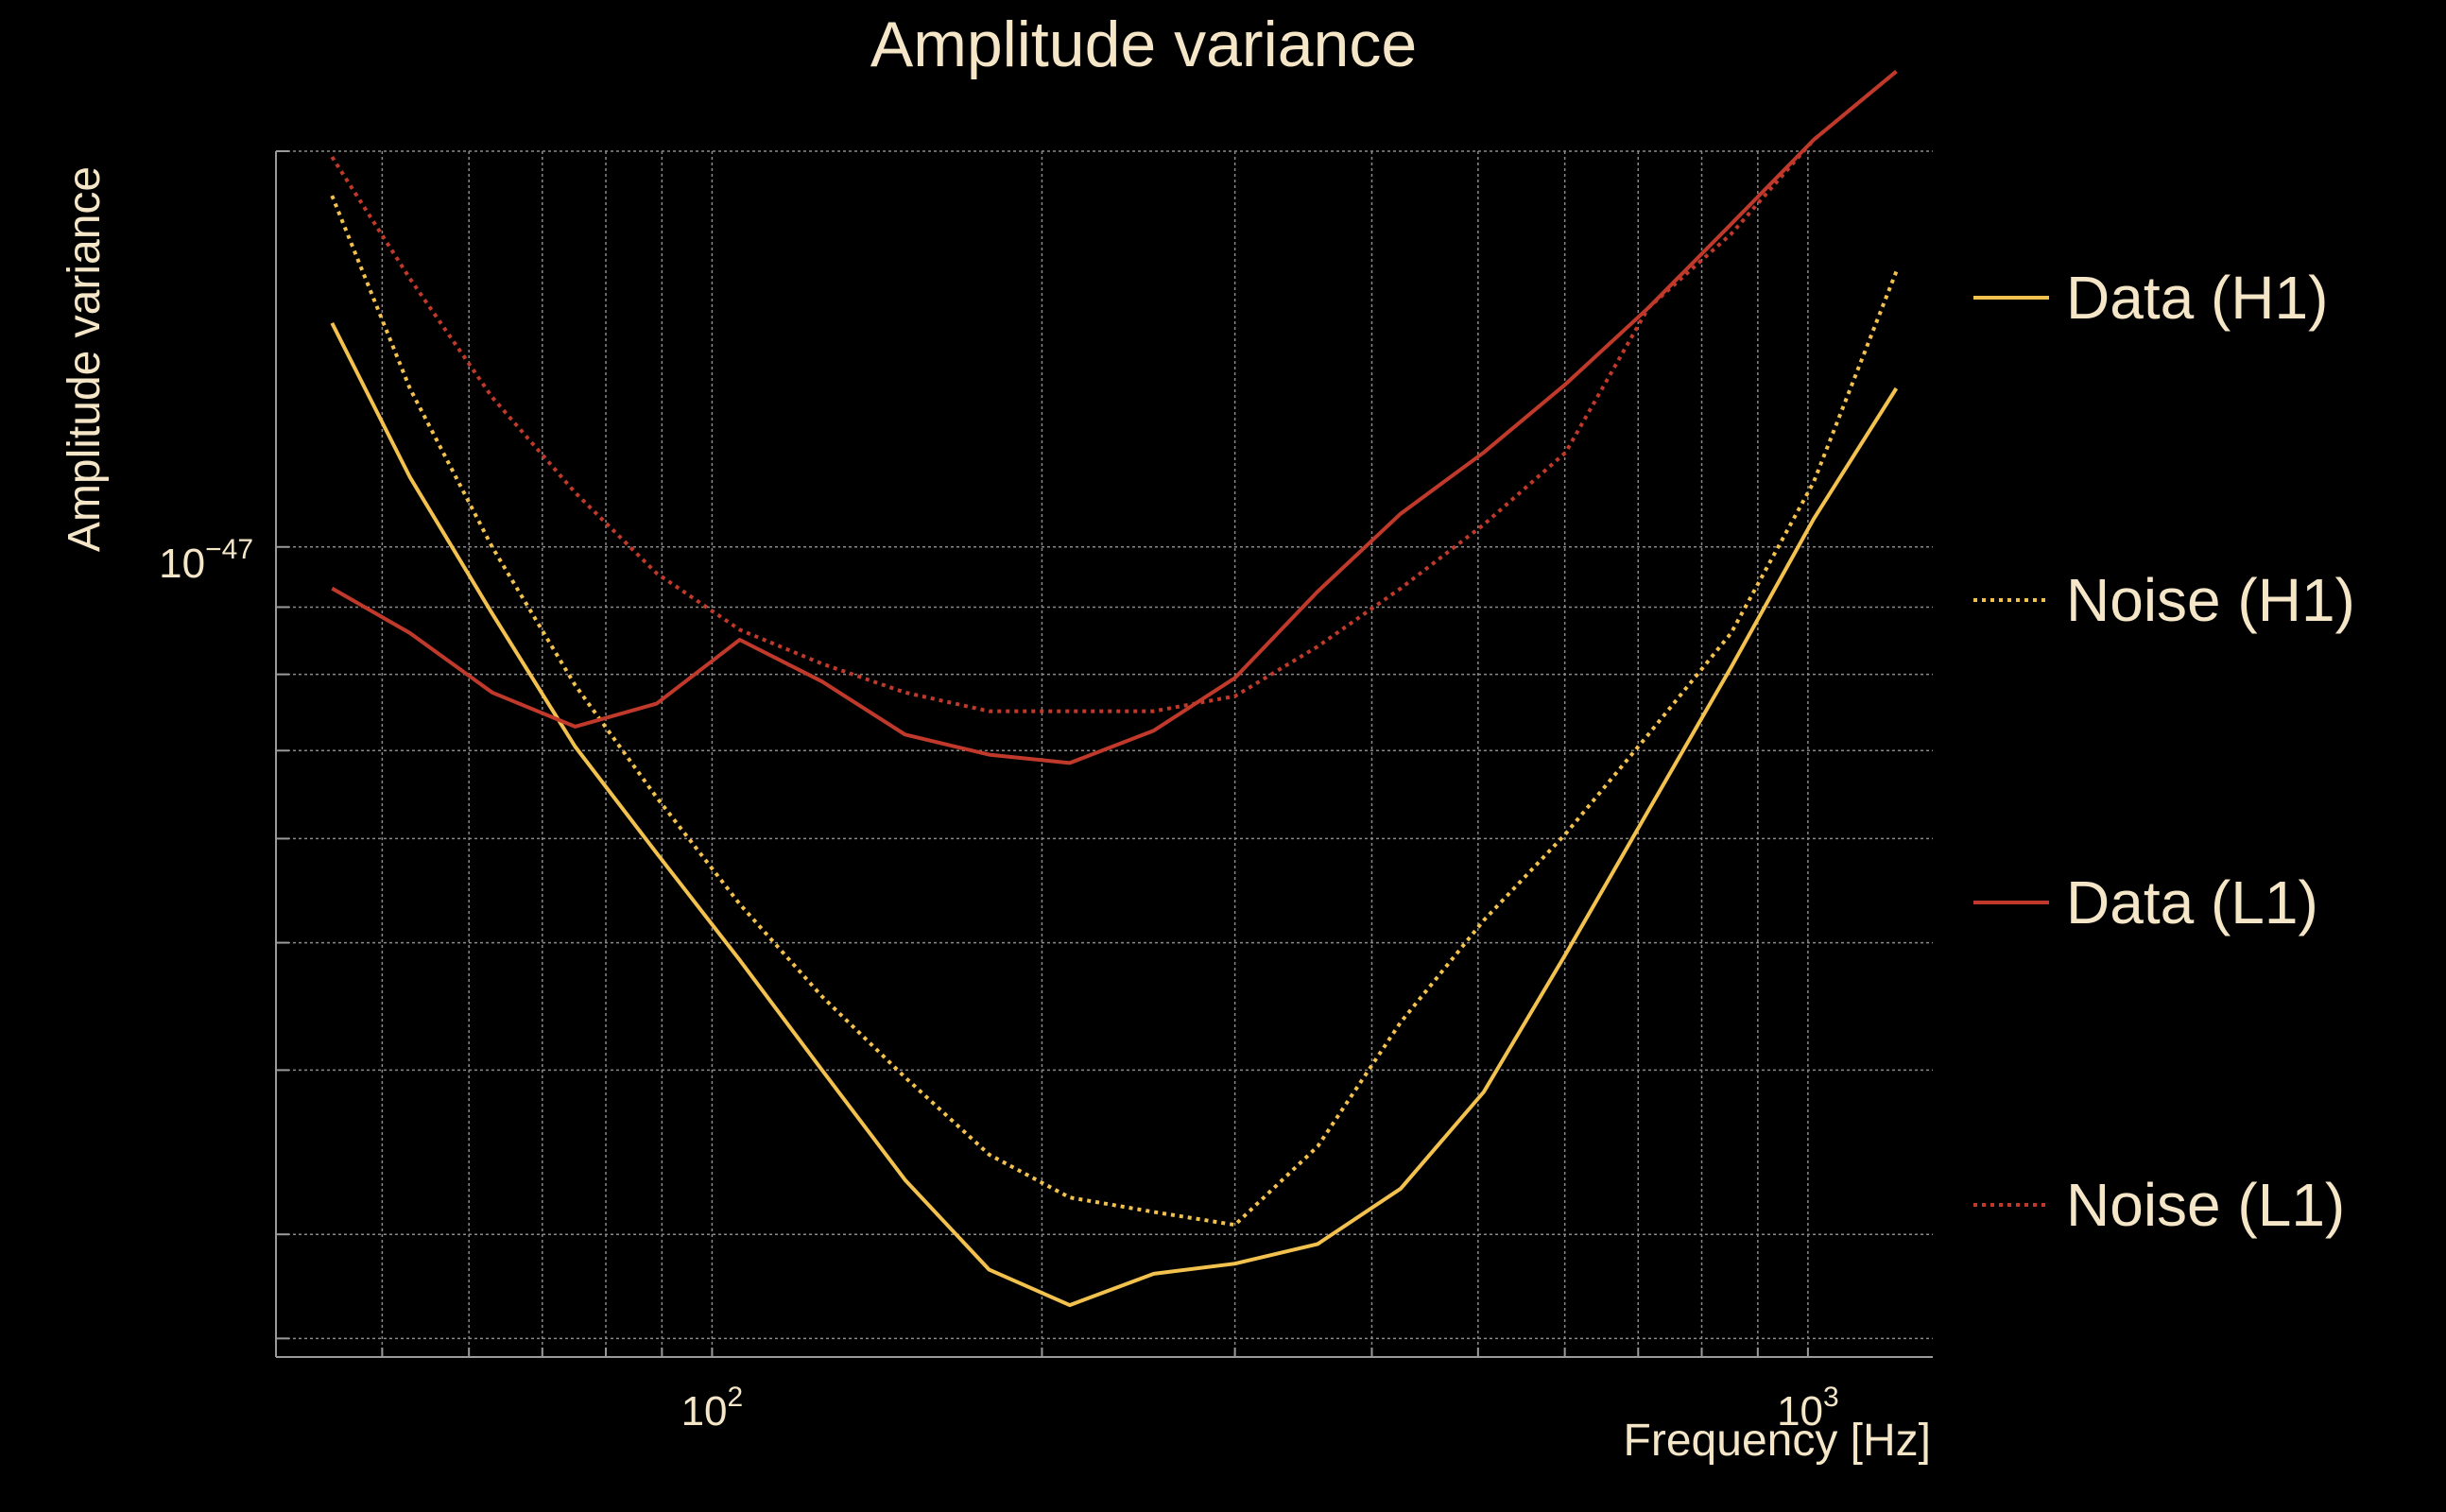 This screenshot has width=2446, height=1512. Describe the element at coordinates (1777, 1441) in the screenshot. I see `x-axis-label: Frequency [Hz]` at that location.